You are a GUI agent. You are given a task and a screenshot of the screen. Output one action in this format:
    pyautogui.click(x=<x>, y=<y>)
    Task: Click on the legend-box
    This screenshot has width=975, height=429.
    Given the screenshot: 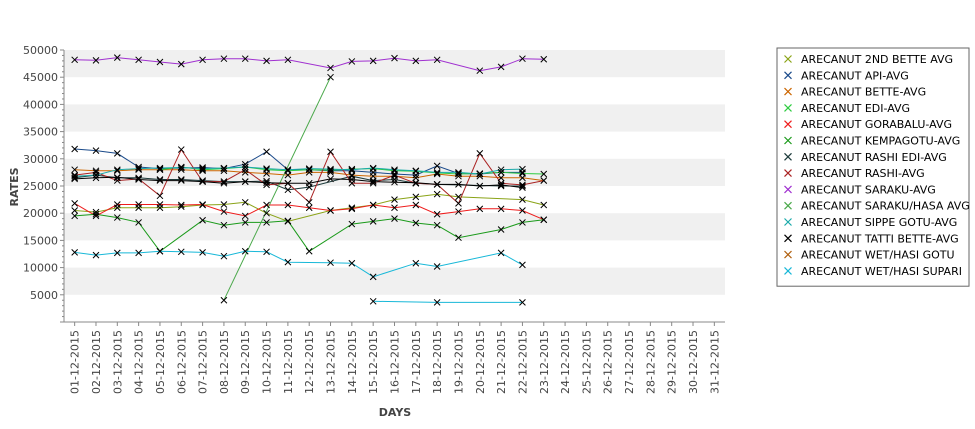 What is the action you would take?
    pyautogui.click(x=873, y=167)
    